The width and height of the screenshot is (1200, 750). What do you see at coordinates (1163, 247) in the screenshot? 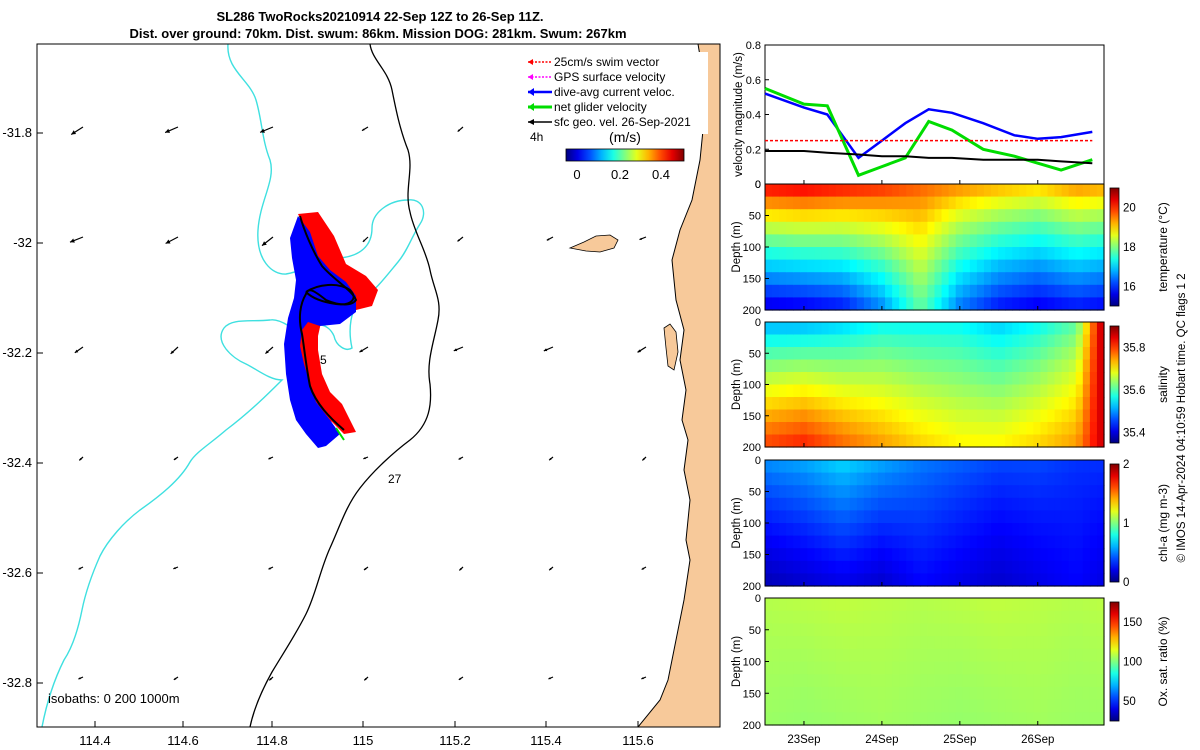
I see `section-colorbar-label: temperature (°C)` at bounding box center [1163, 247].